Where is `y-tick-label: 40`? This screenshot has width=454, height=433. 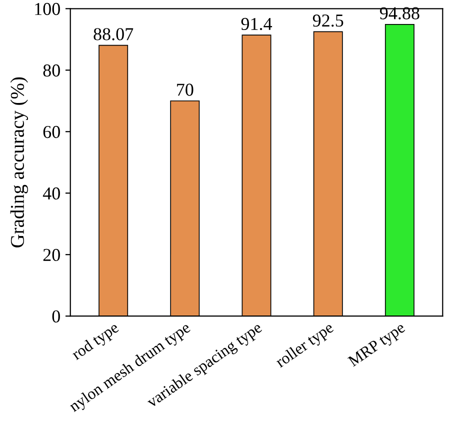
y-tick-label: 40 is located at coordinates (51, 193).